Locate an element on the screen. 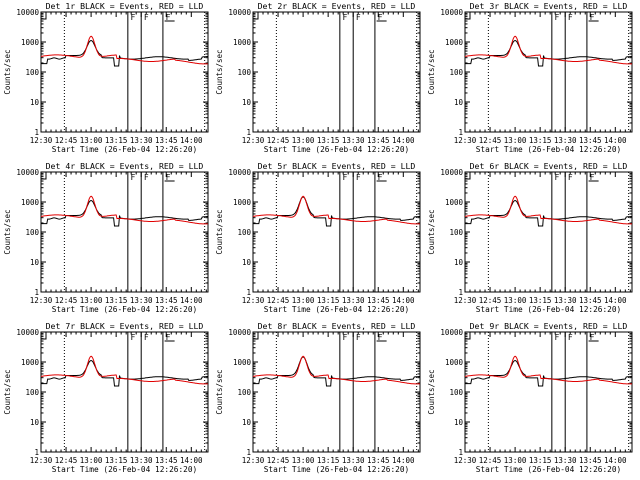  chart-title: Det 7r BLACK = Events, RED = LLD is located at coordinates (125, 326).